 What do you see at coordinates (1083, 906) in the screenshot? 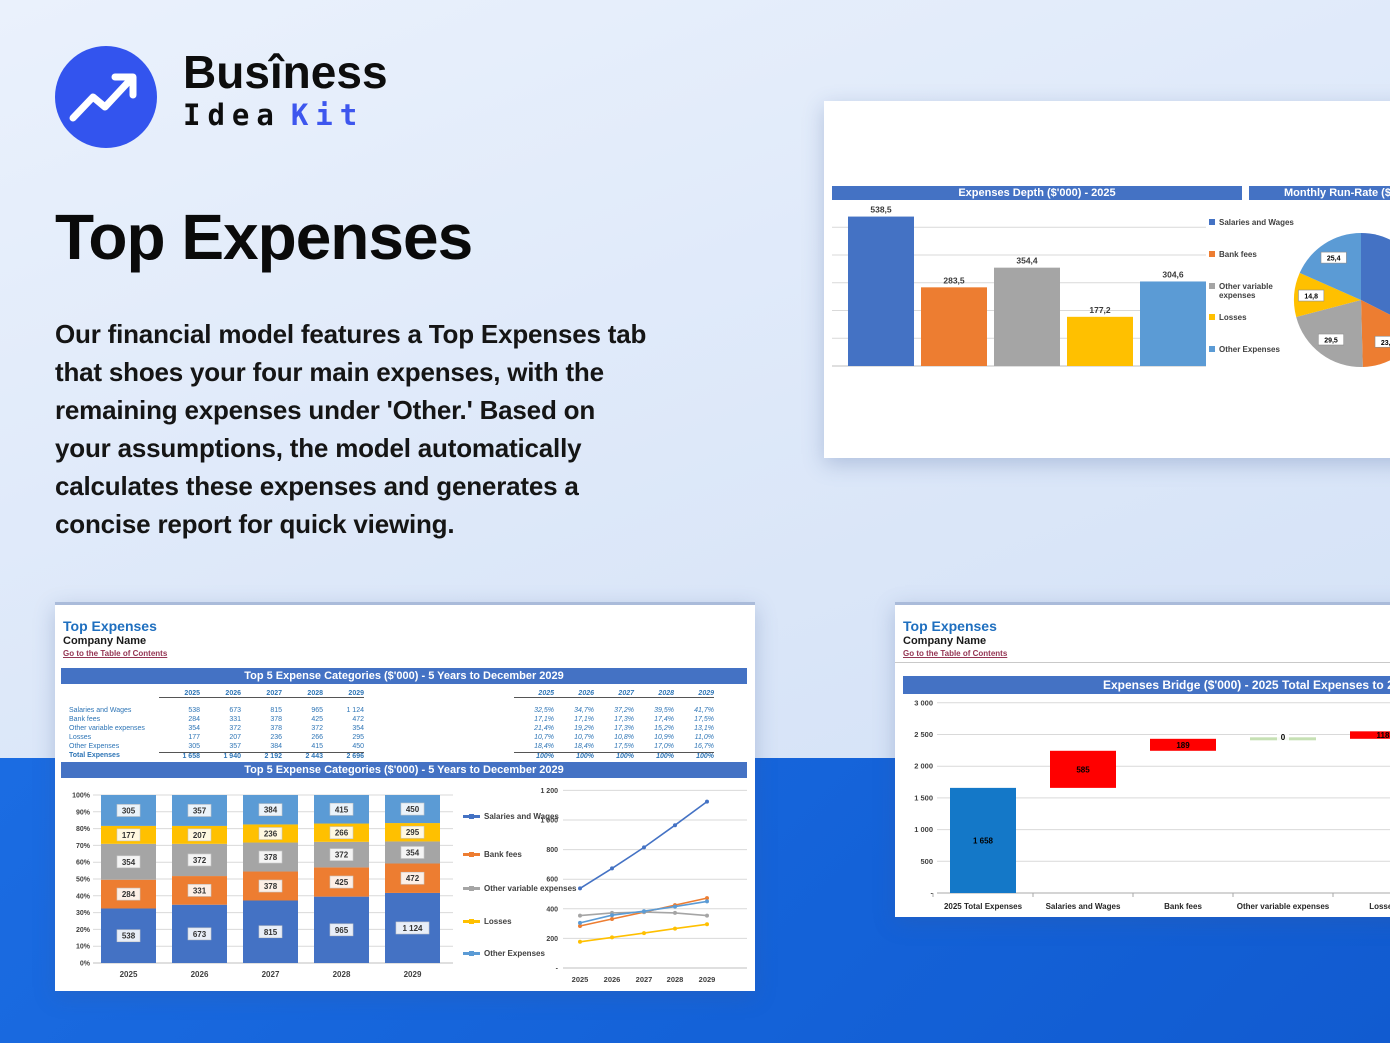
I see `x-tick-label: Salaries and Wages` at bounding box center [1083, 906].